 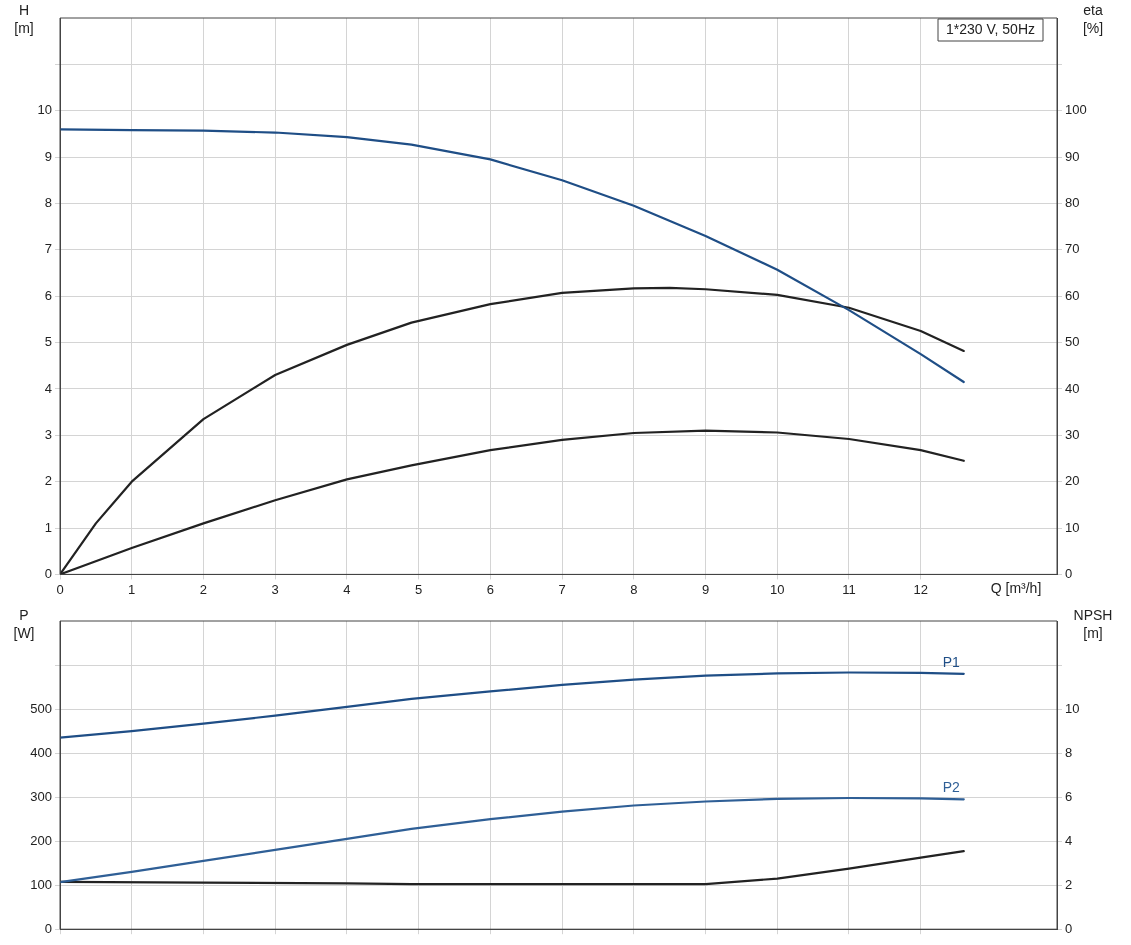 I want to click on y2-tick-label: 6, so click(x=1069, y=796).